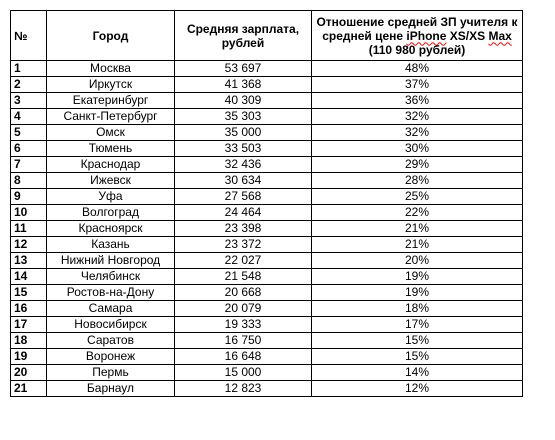 The height and width of the screenshot is (440, 555). I want to click on row-ratio: 19%, so click(417, 276).